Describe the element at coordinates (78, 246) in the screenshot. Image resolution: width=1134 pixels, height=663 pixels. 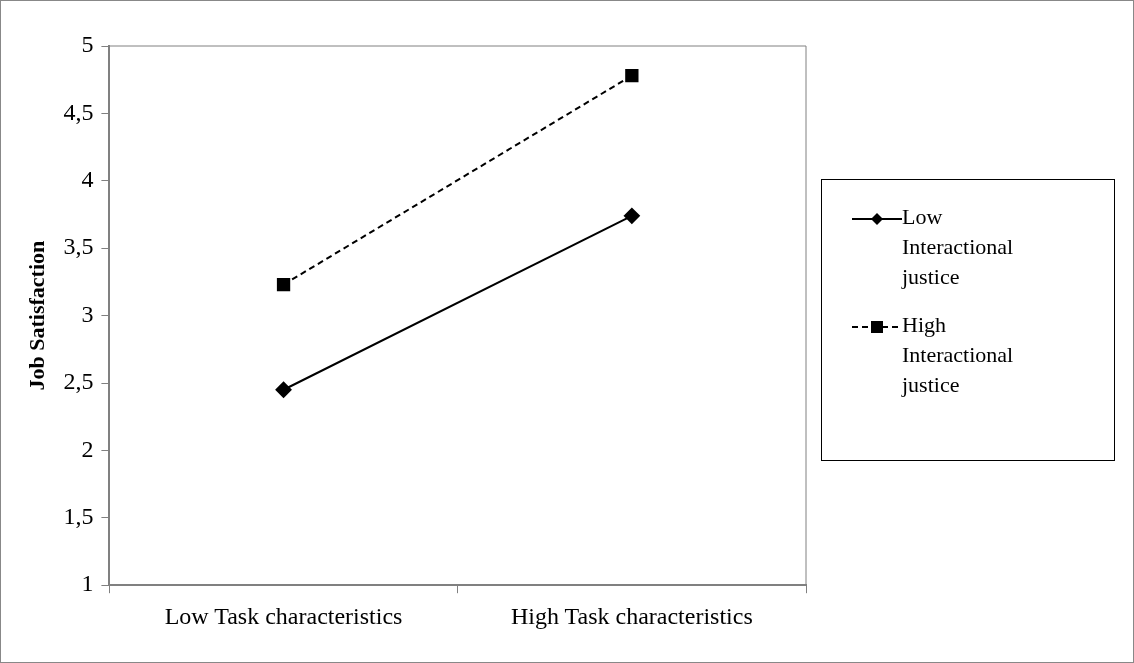
I see `y-tick-label: 3,5` at that location.